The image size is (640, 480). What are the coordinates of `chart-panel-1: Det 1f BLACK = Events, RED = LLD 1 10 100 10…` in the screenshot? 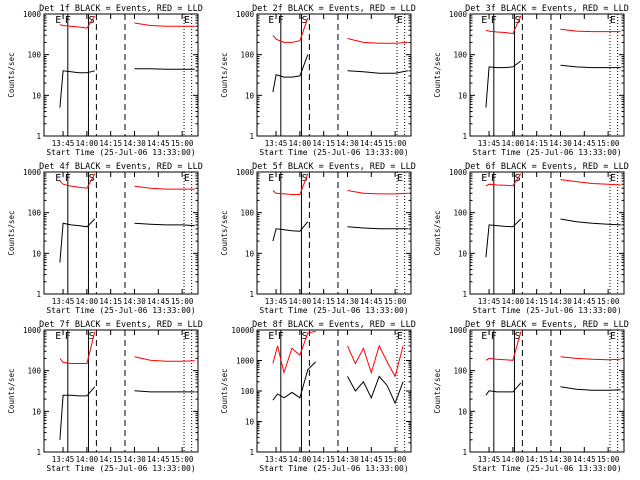 It's located at (105, 80).